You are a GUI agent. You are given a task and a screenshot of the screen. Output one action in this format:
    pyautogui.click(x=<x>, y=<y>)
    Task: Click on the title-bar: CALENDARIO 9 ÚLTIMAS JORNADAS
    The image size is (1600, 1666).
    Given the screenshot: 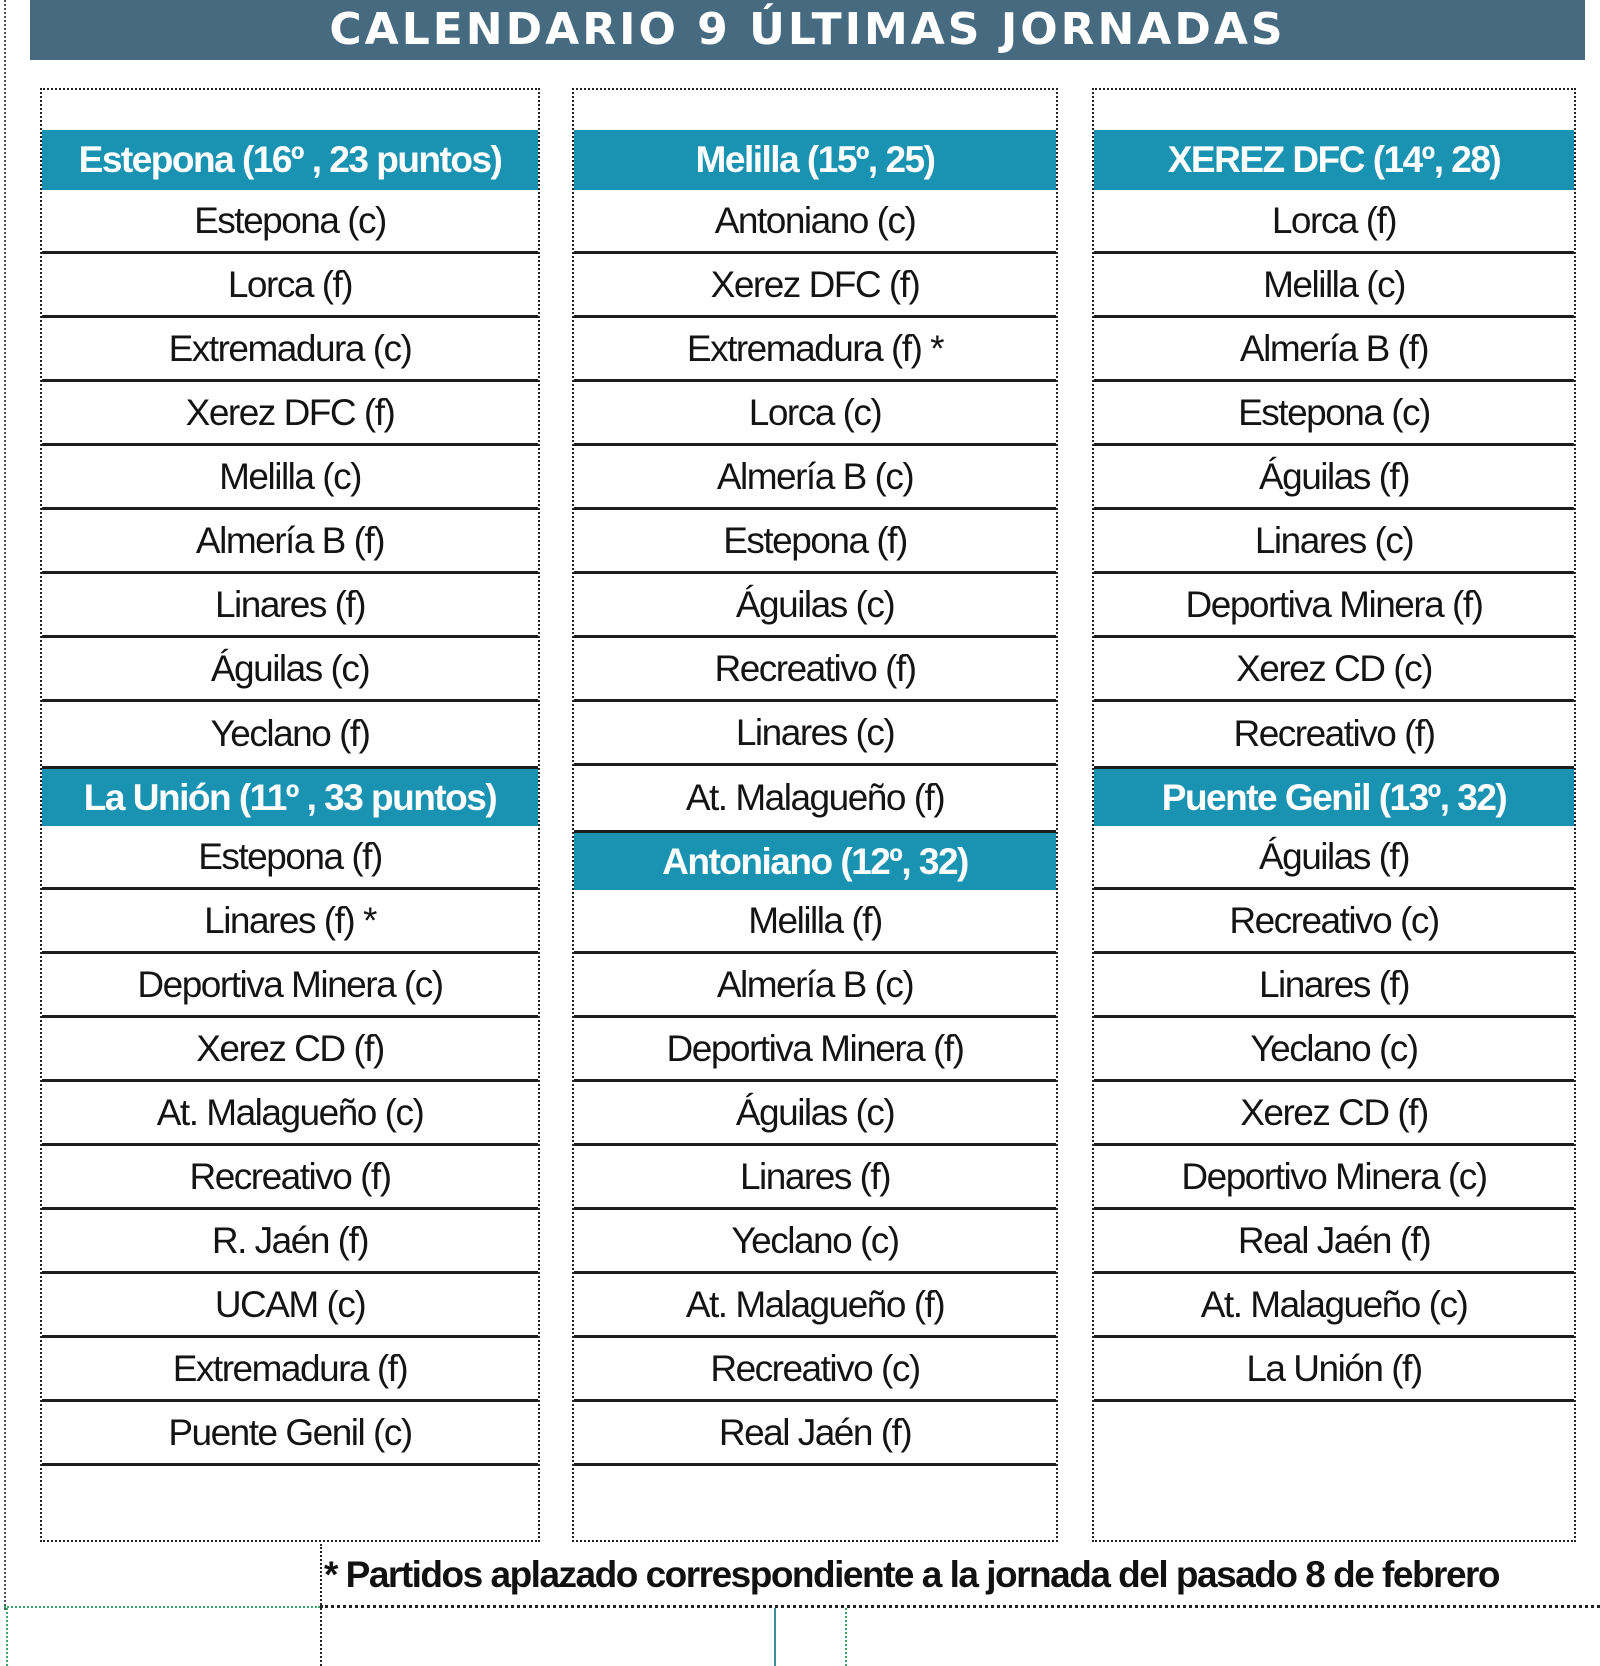 What is the action you would take?
    pyautogui.click(x=807, y=30)
    